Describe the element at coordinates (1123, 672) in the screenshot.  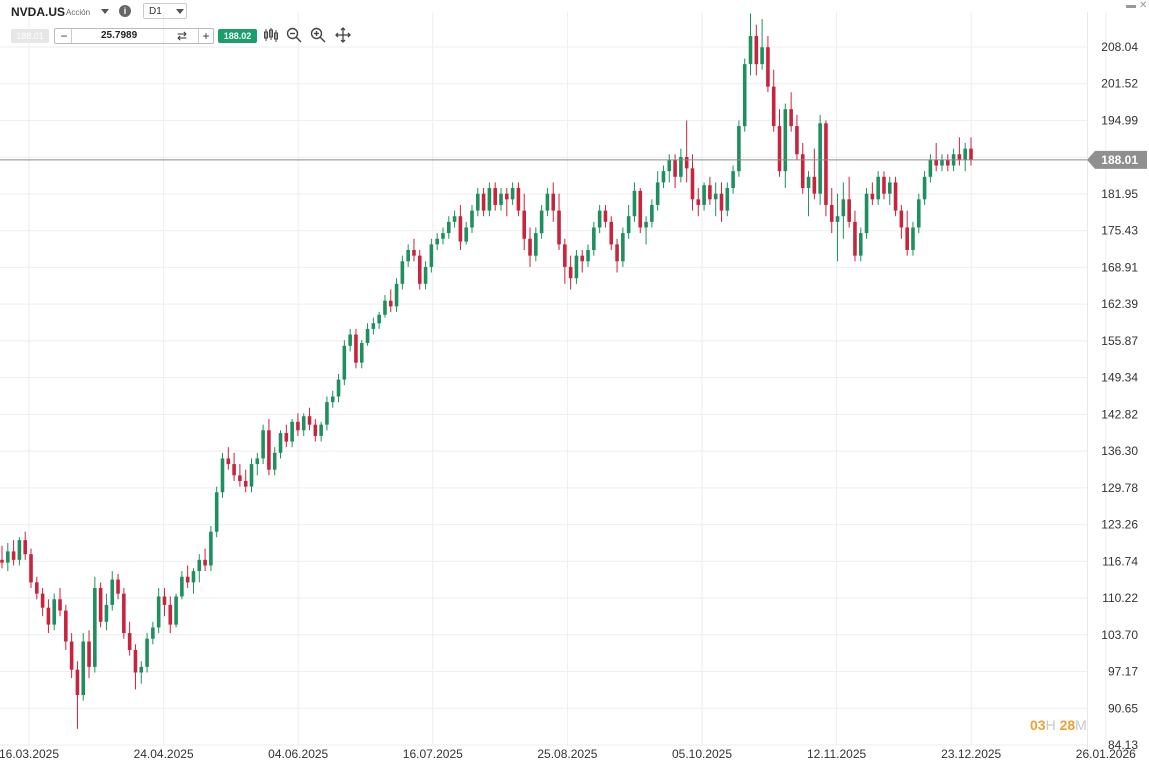
I see `y-tick-label: 97.17` at that location.